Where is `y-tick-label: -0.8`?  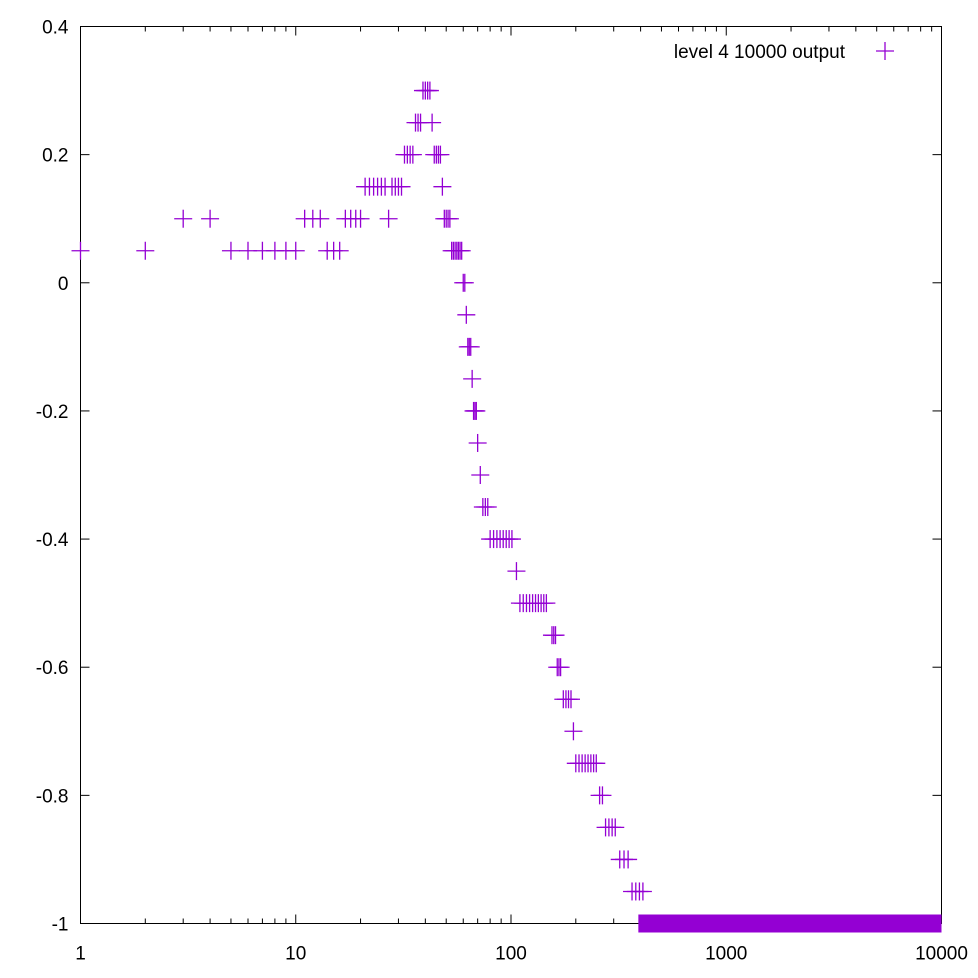 y-tick-label: -0.8 is located at coordinates (52, 796).